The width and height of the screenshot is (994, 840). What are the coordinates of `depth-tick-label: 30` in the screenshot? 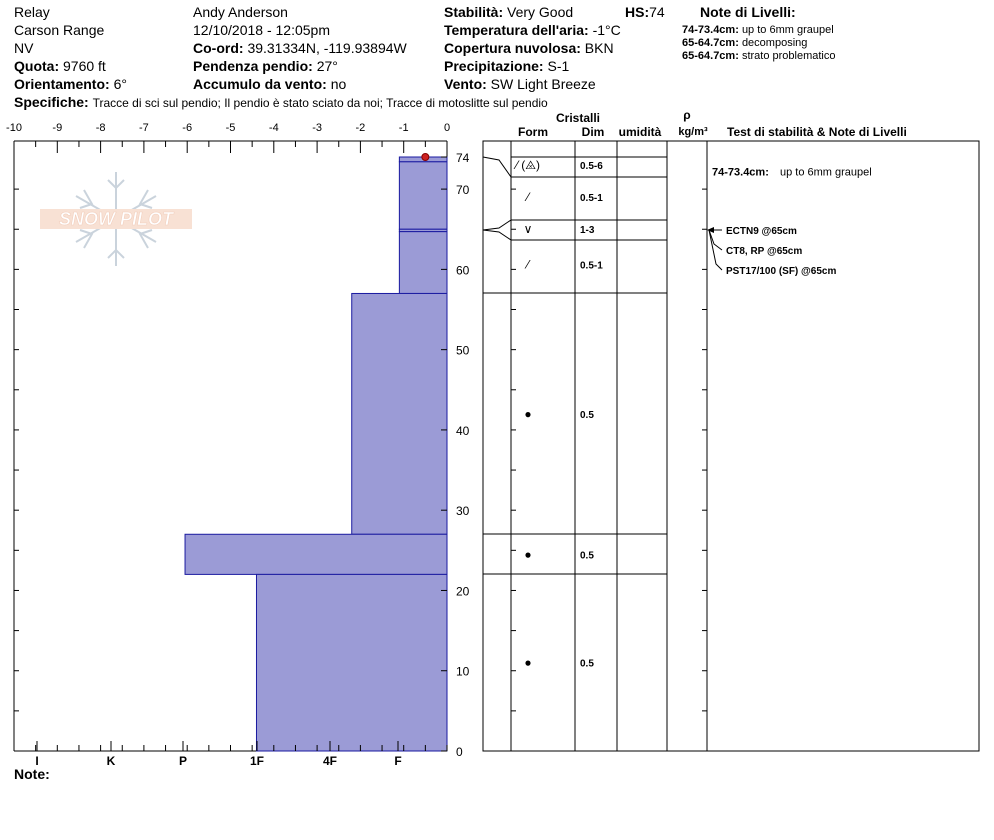 It's located at (463, 511).